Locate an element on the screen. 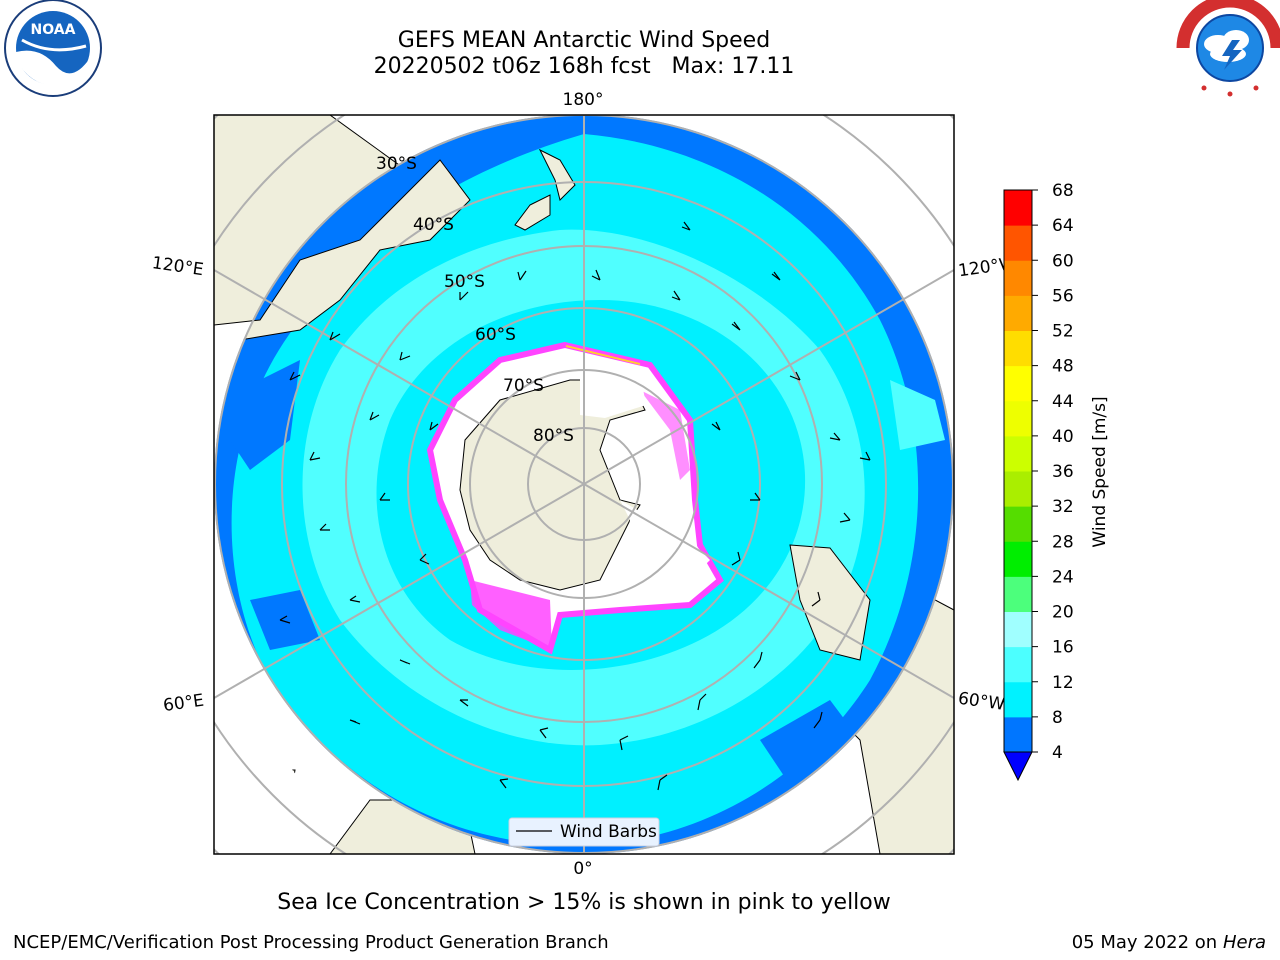  lat-label-70s: 70°S is located at coordinates (523, 386).